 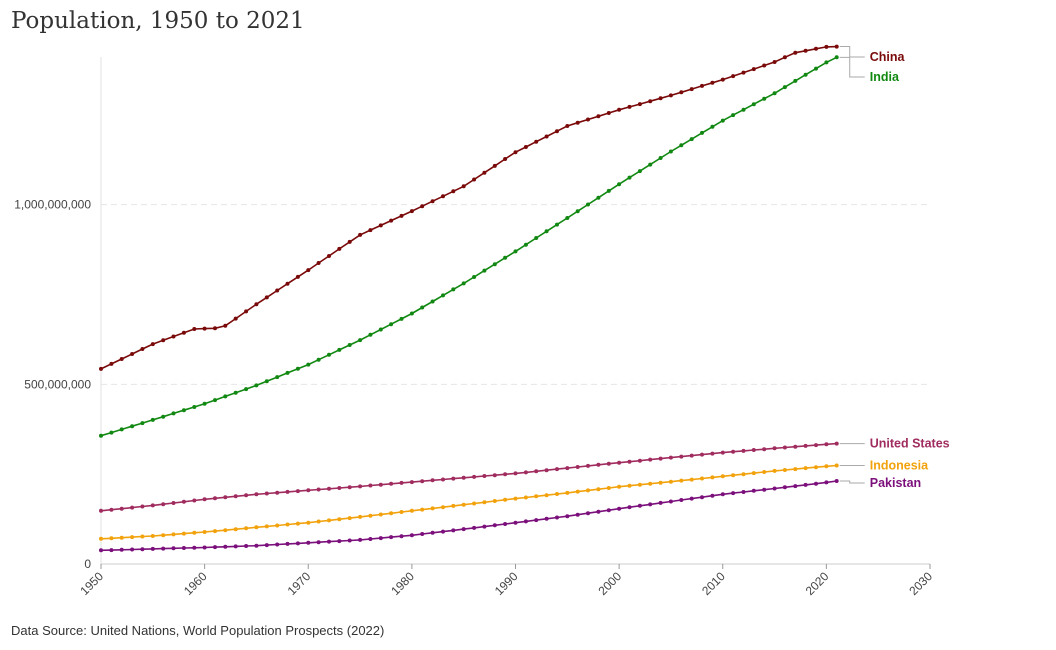 I want to click on label-leader-line, so click(x=852, y=482).